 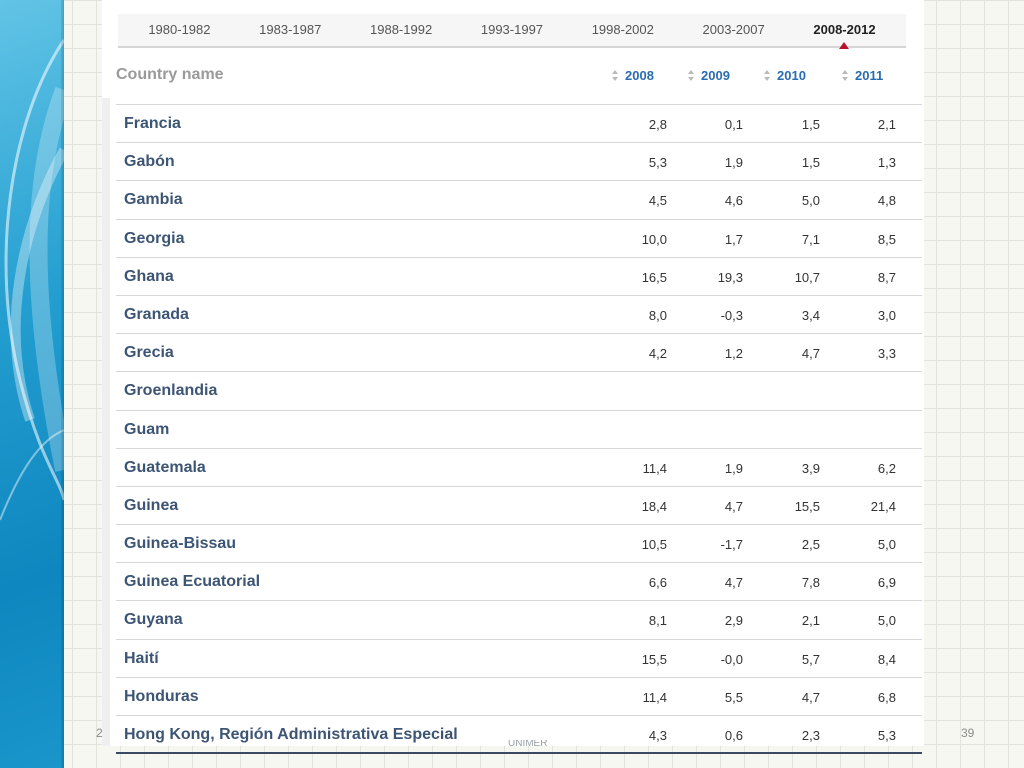 I want to click on triangle-up-icon, so click(x=844, y=45).